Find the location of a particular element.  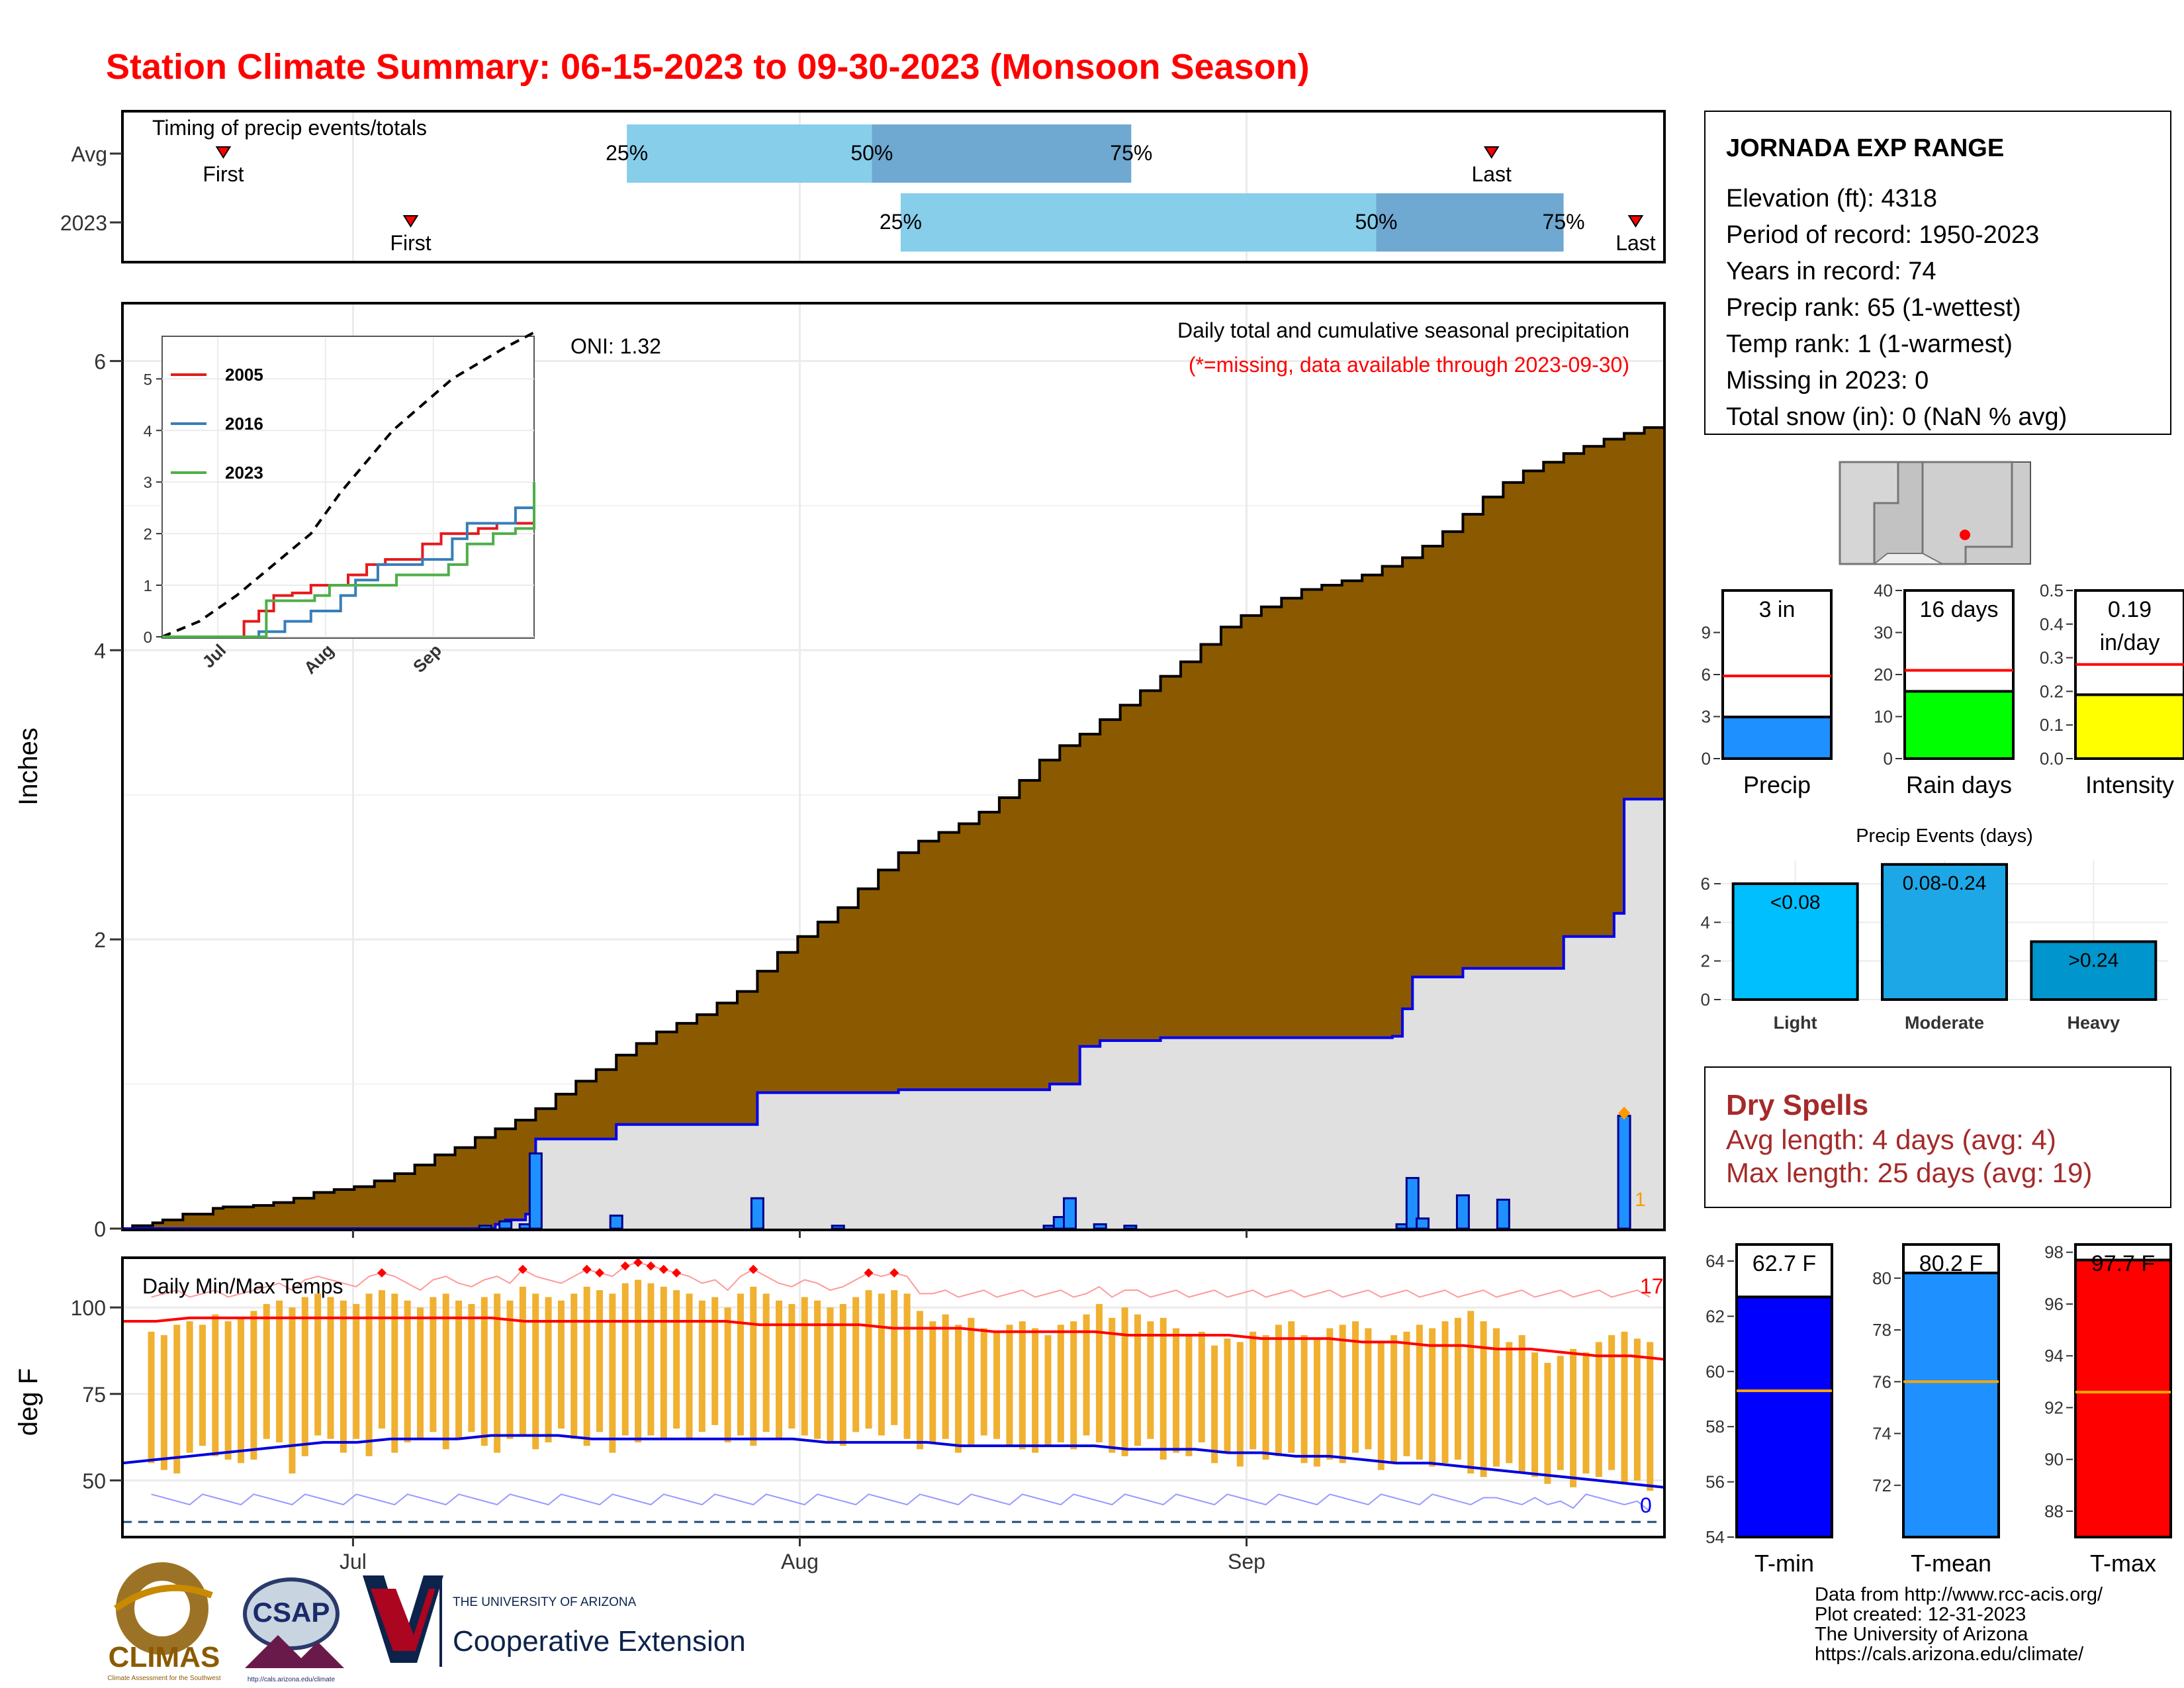

footer-line-1: Data from http://www.rcc-acis.org/ is located at coordinates (1959, 1594).